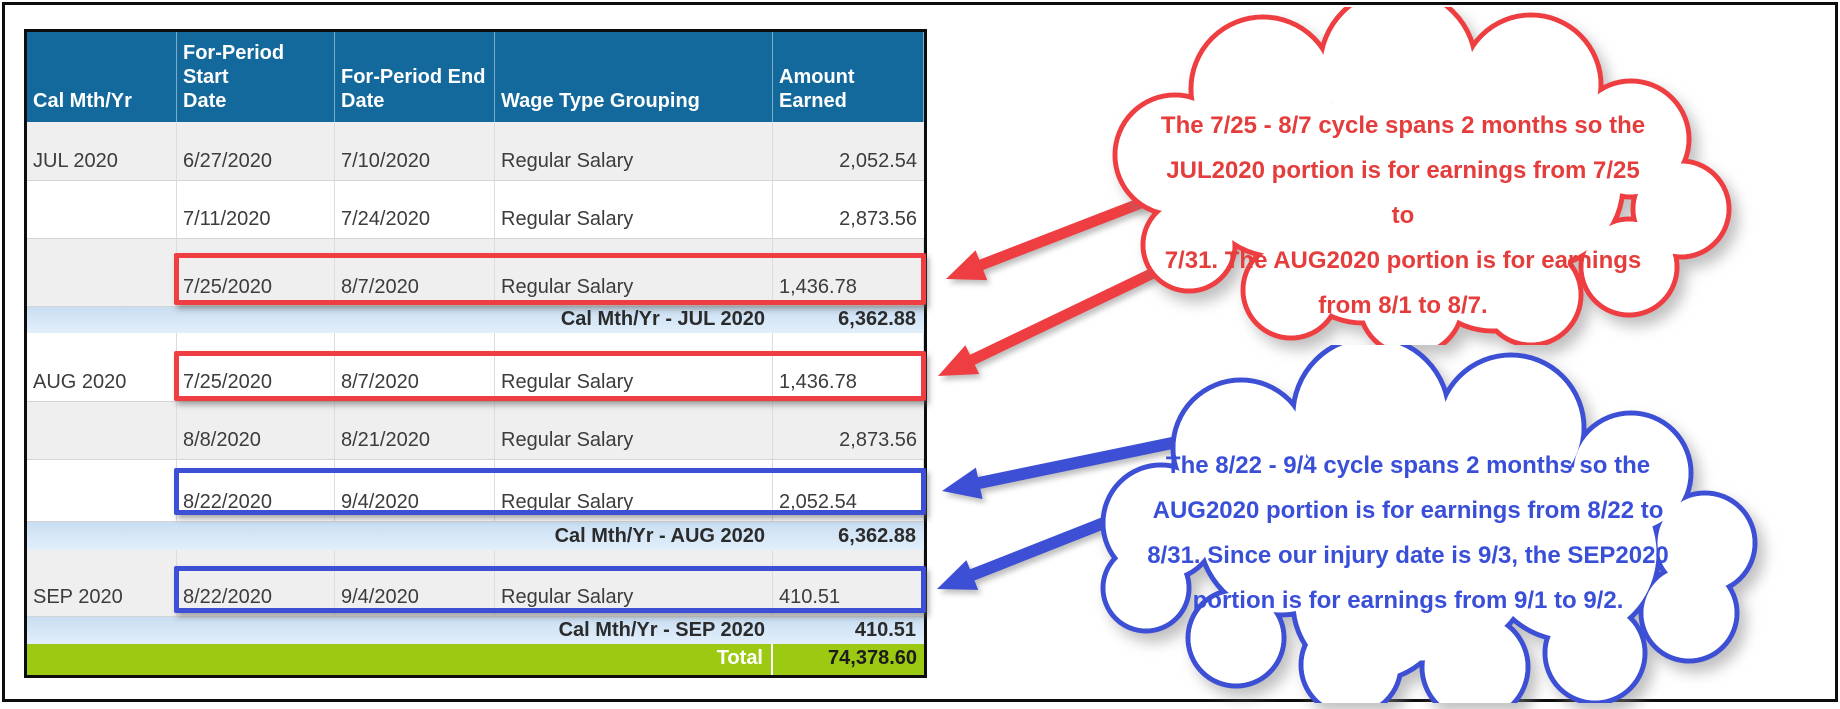 The width and height of the screenshot is (1840, 709). What do you see at coordinates (102, 583) in the screenshot?
I see `cell-month: SEP 2020` at bounding box center [102, 583].